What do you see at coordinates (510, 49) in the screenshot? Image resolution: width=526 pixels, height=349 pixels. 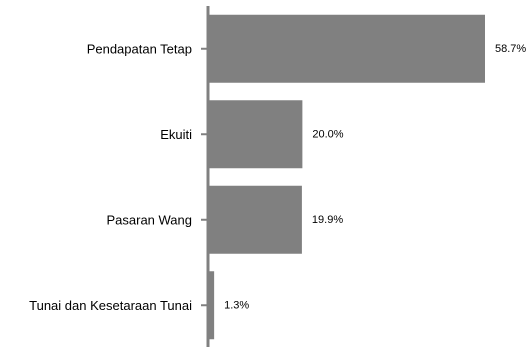 I see `value-label-0: 58.7%` at bounding box center [510, 49].